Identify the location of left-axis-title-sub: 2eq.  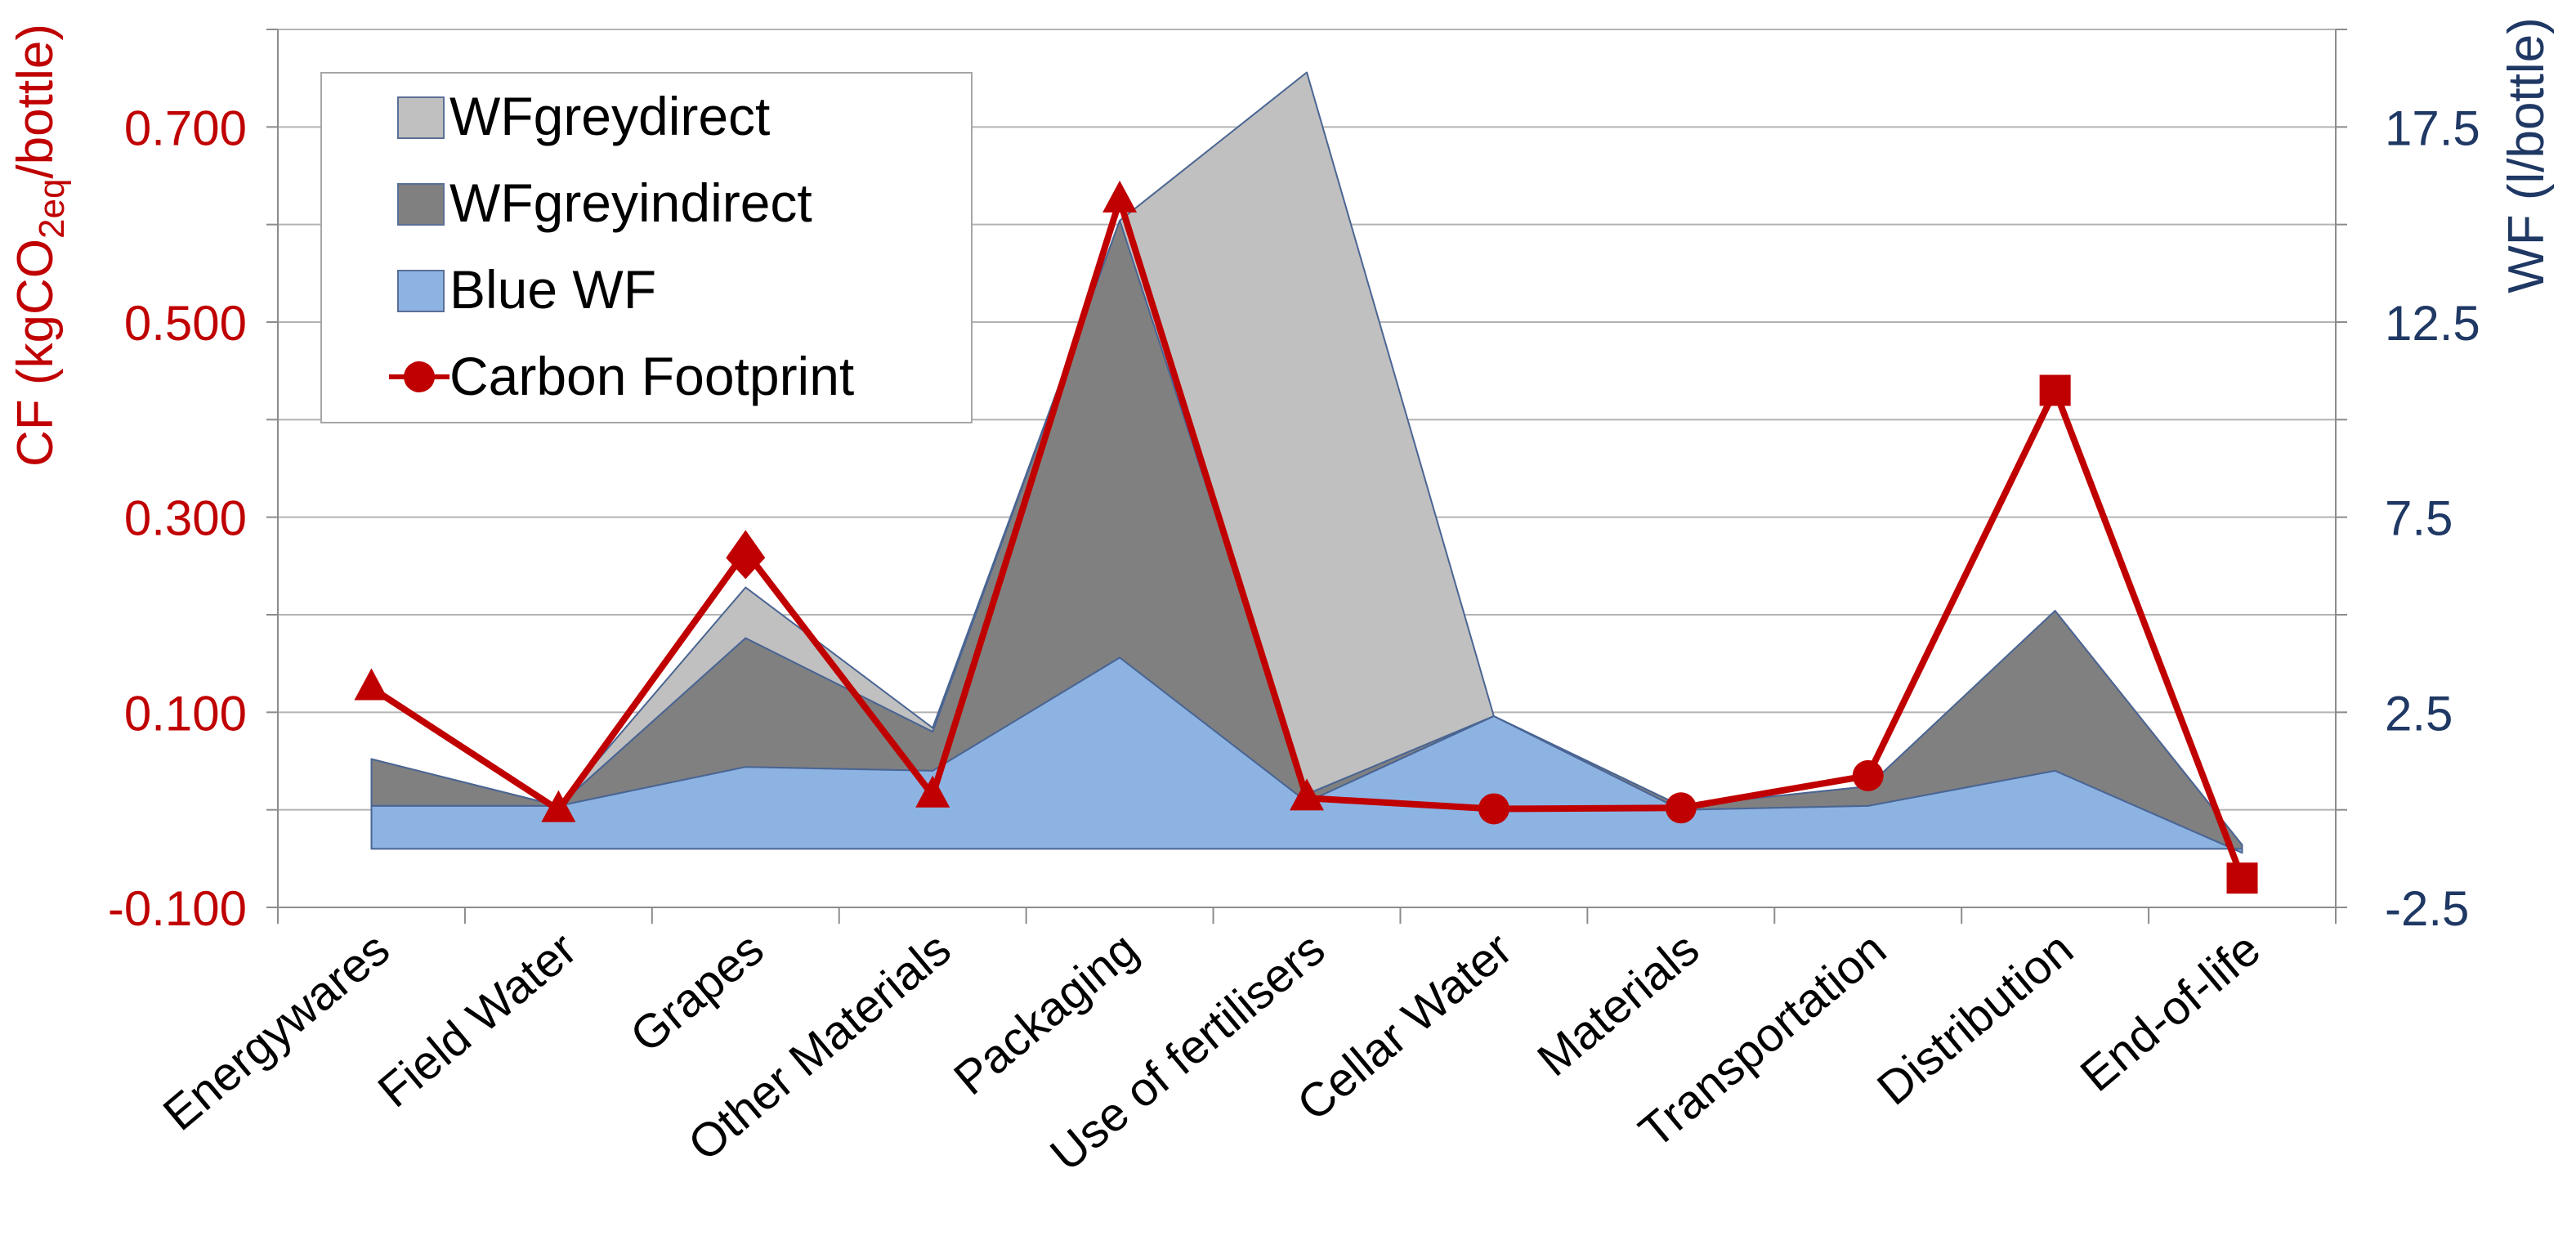
(52, 209).